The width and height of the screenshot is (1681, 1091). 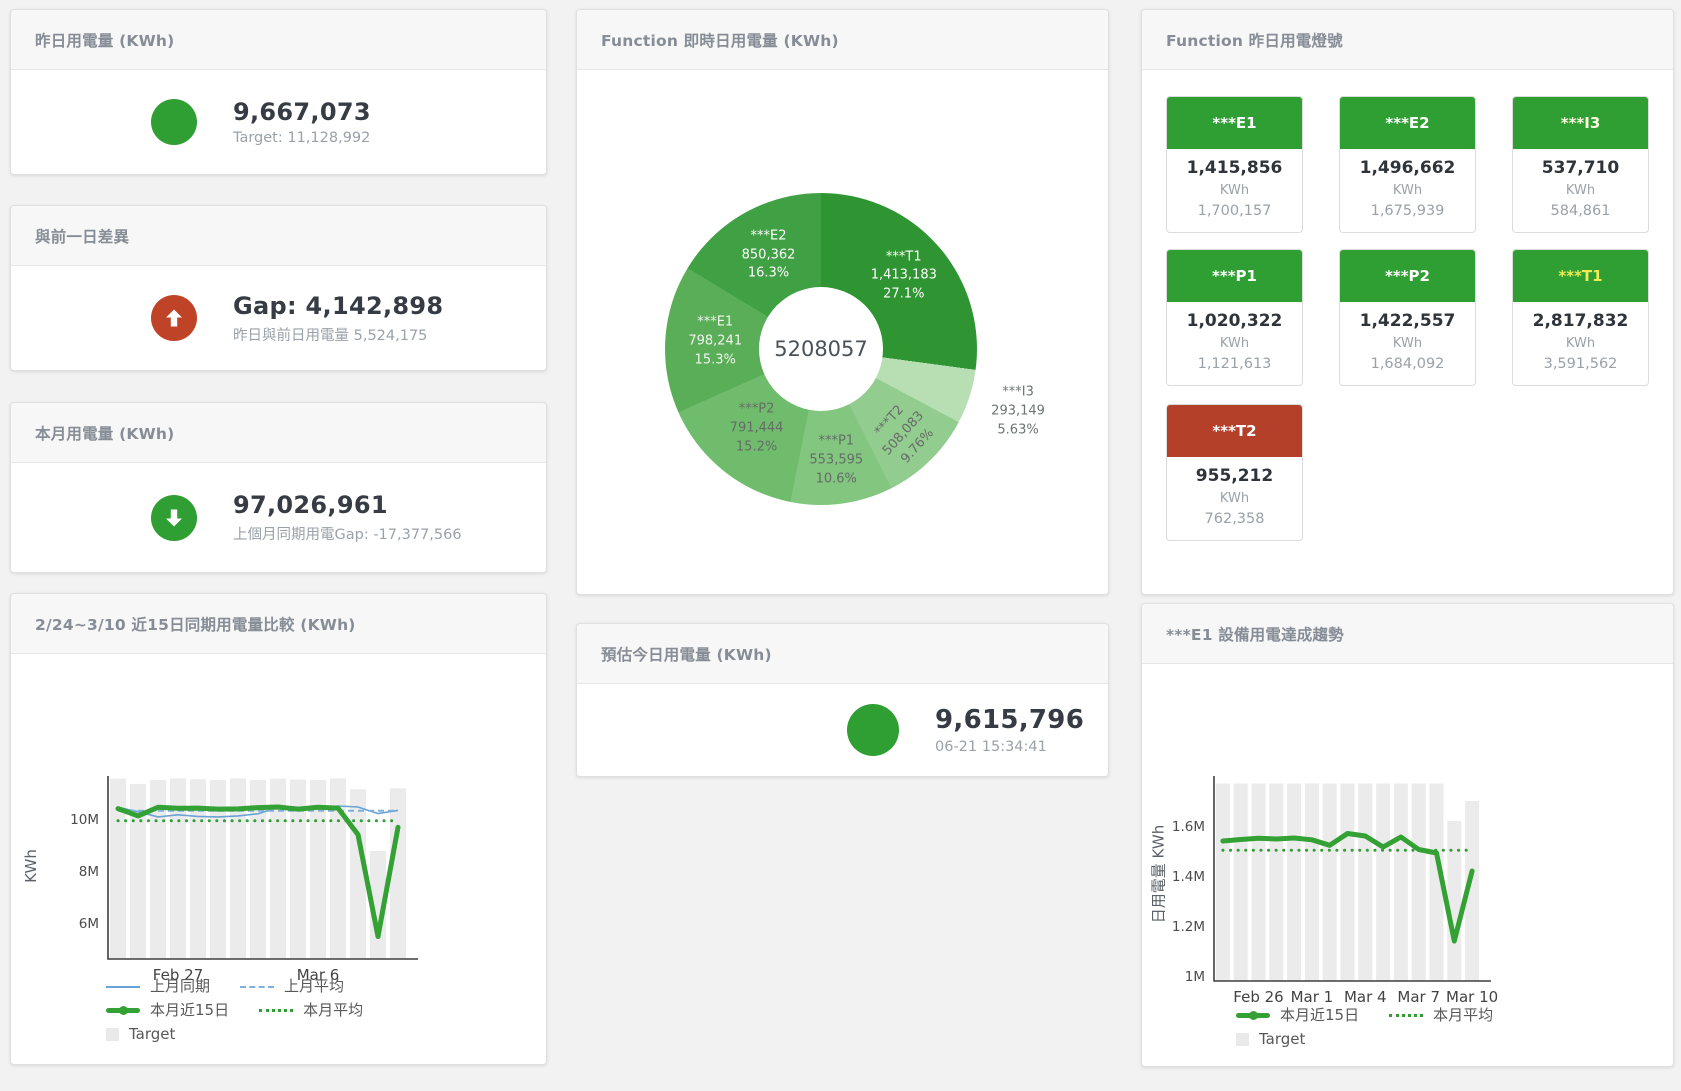 I want to click on card-title: ***E1 設備用電達成趨勢, so click(x=1255, y=634).